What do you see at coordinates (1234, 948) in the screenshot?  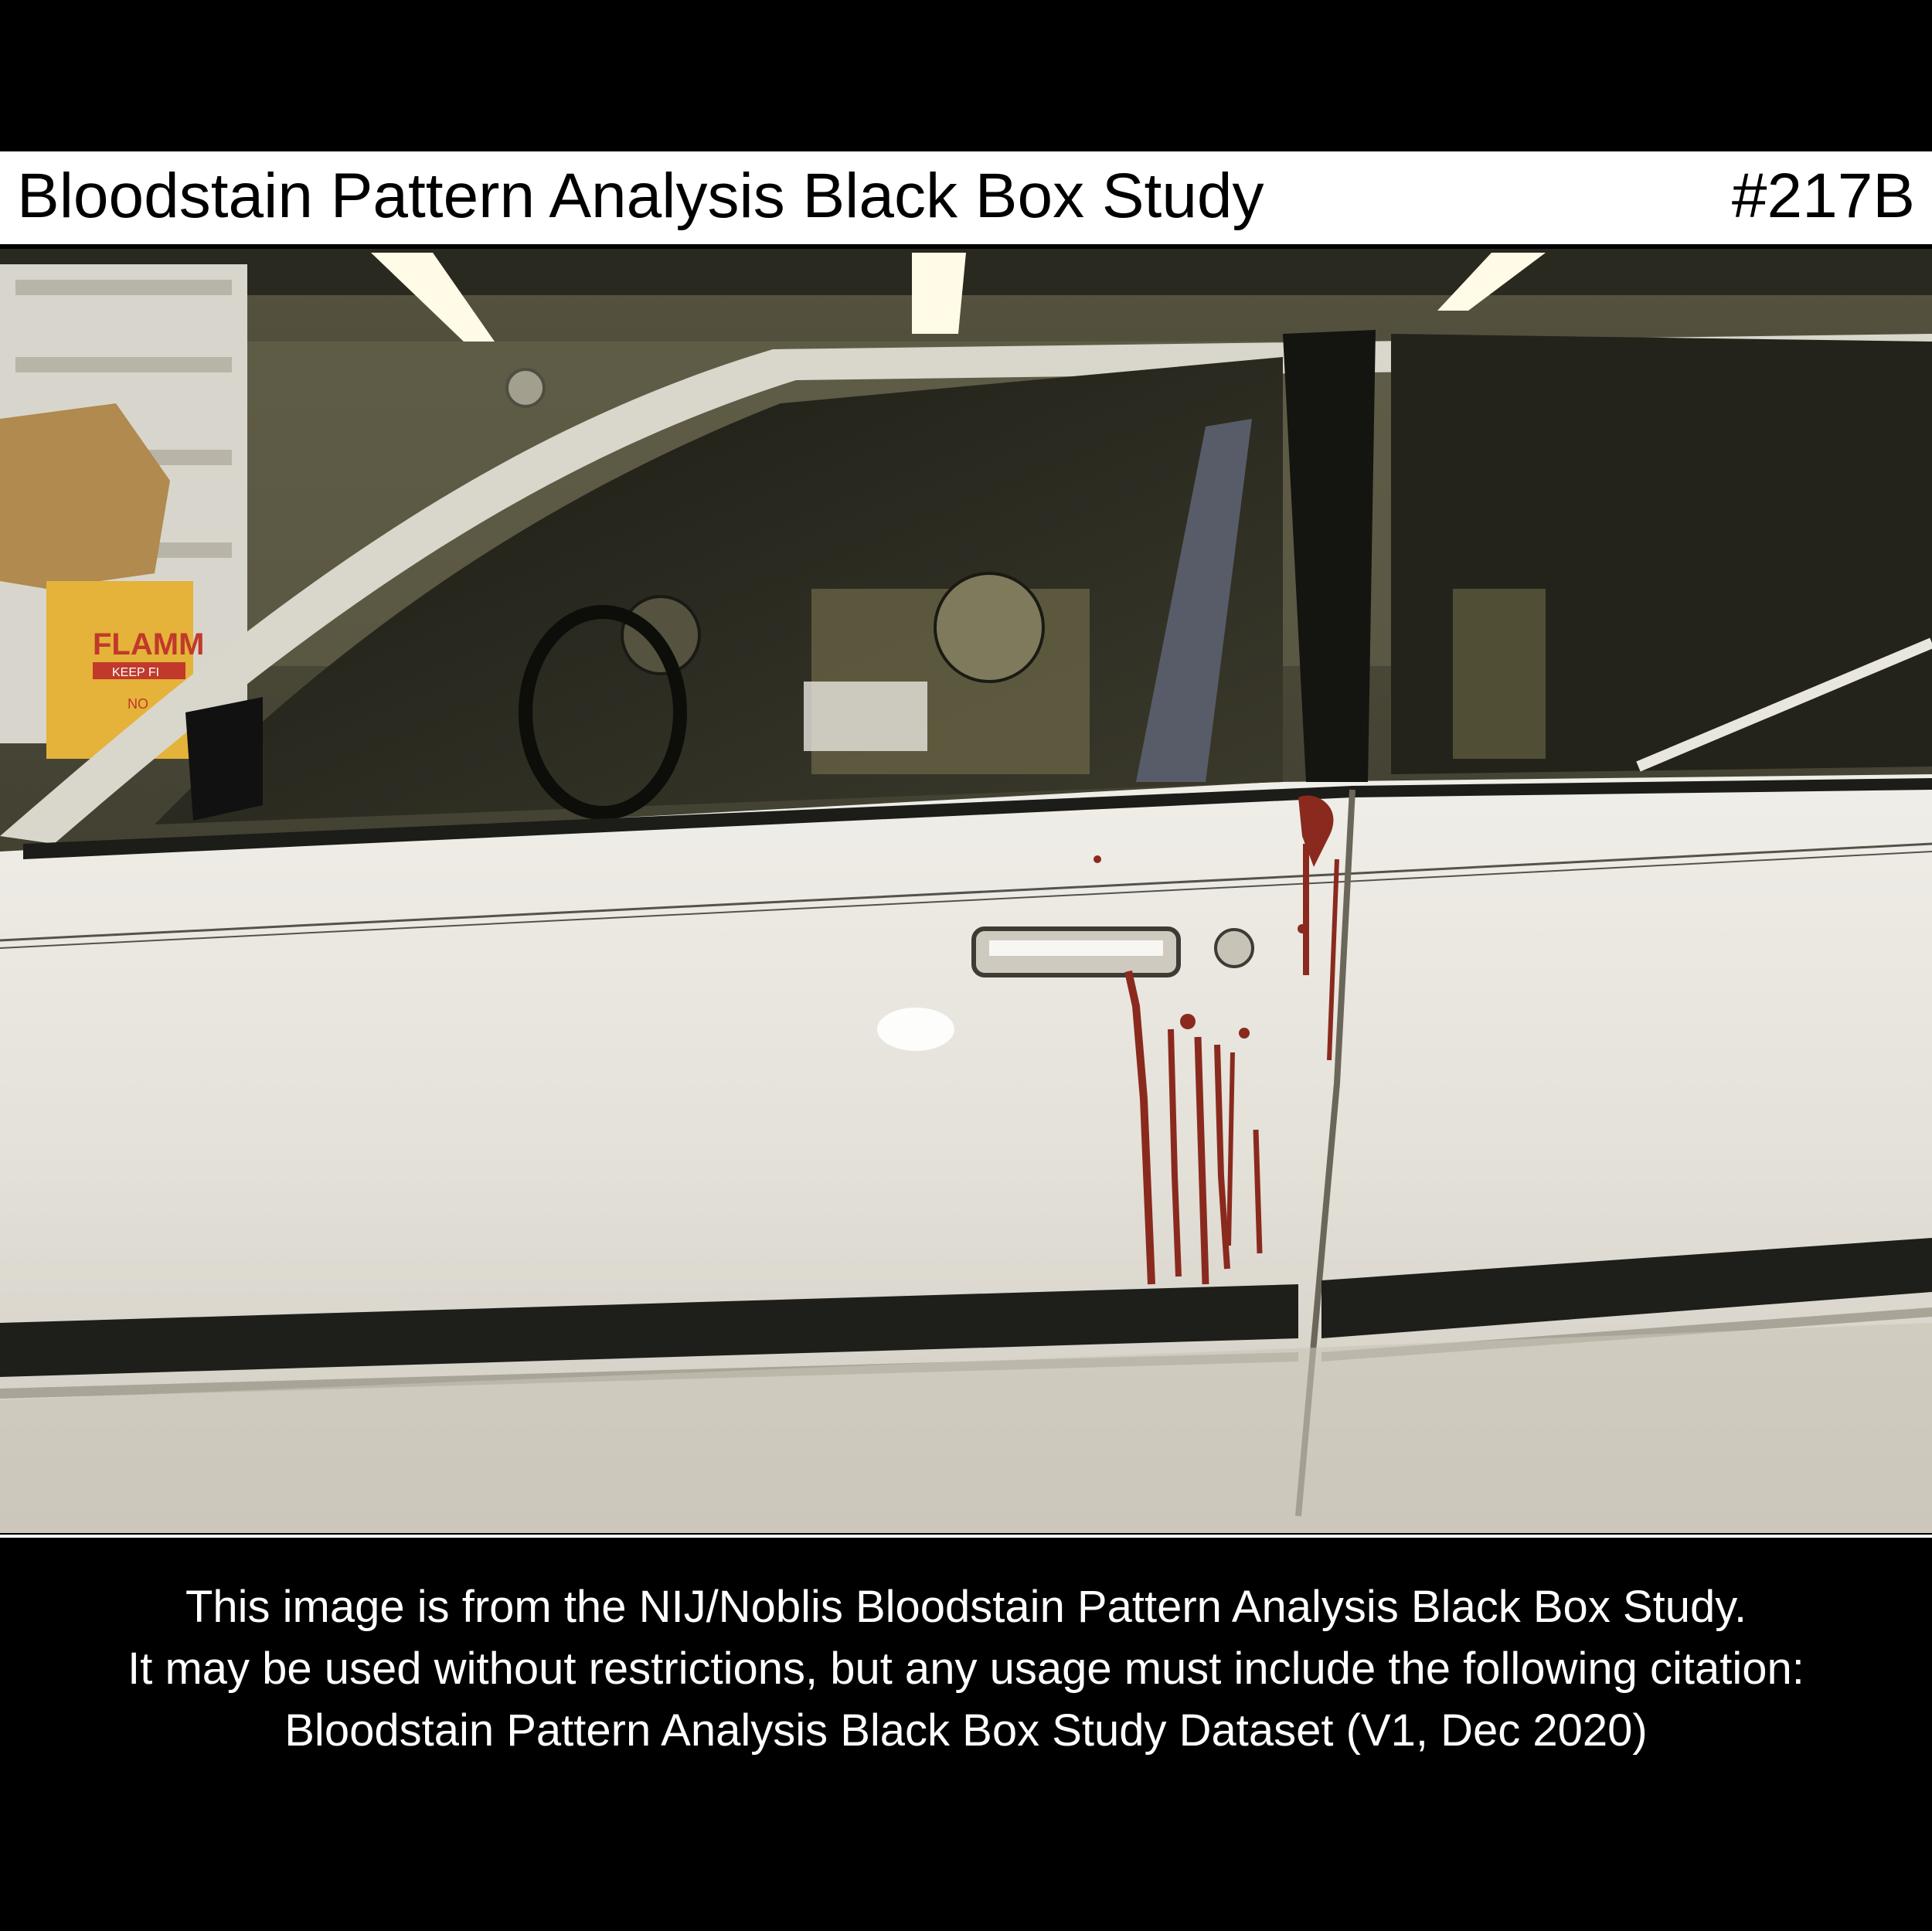 I see `door-lock` at bounding box center [1234, 948].